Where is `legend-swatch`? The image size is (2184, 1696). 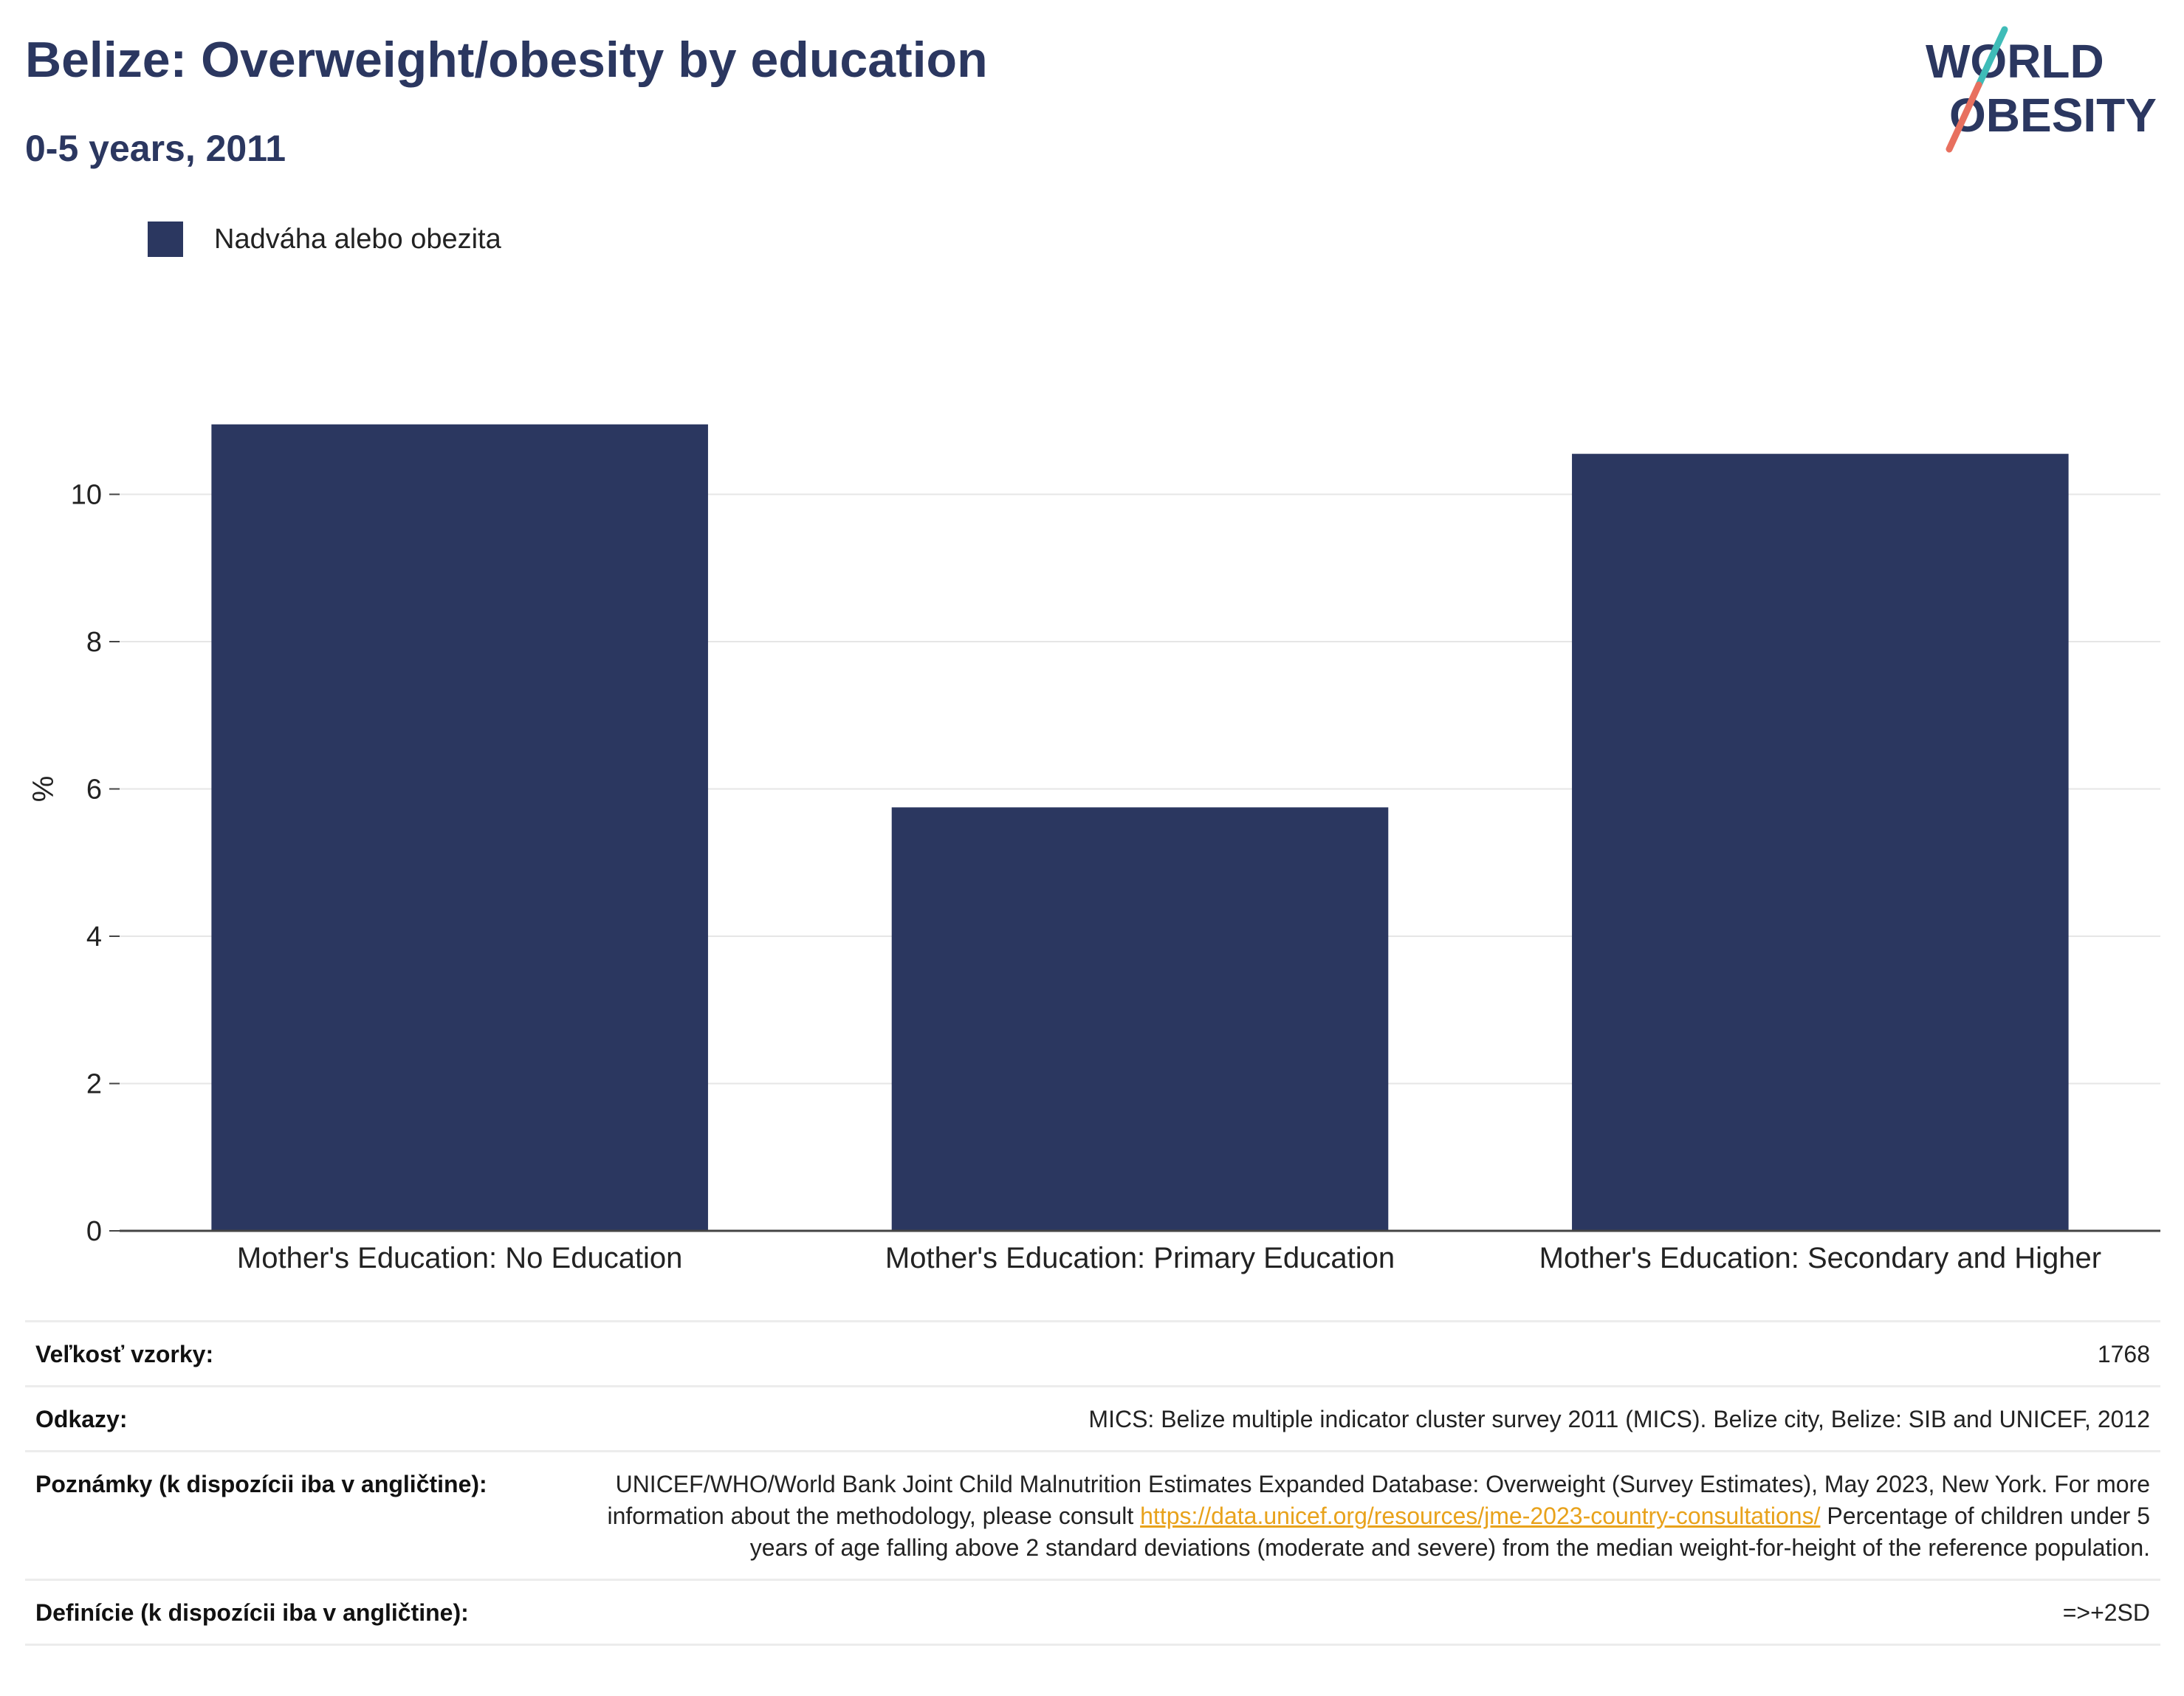
legend-swatch is located at coordinates (165, 239).